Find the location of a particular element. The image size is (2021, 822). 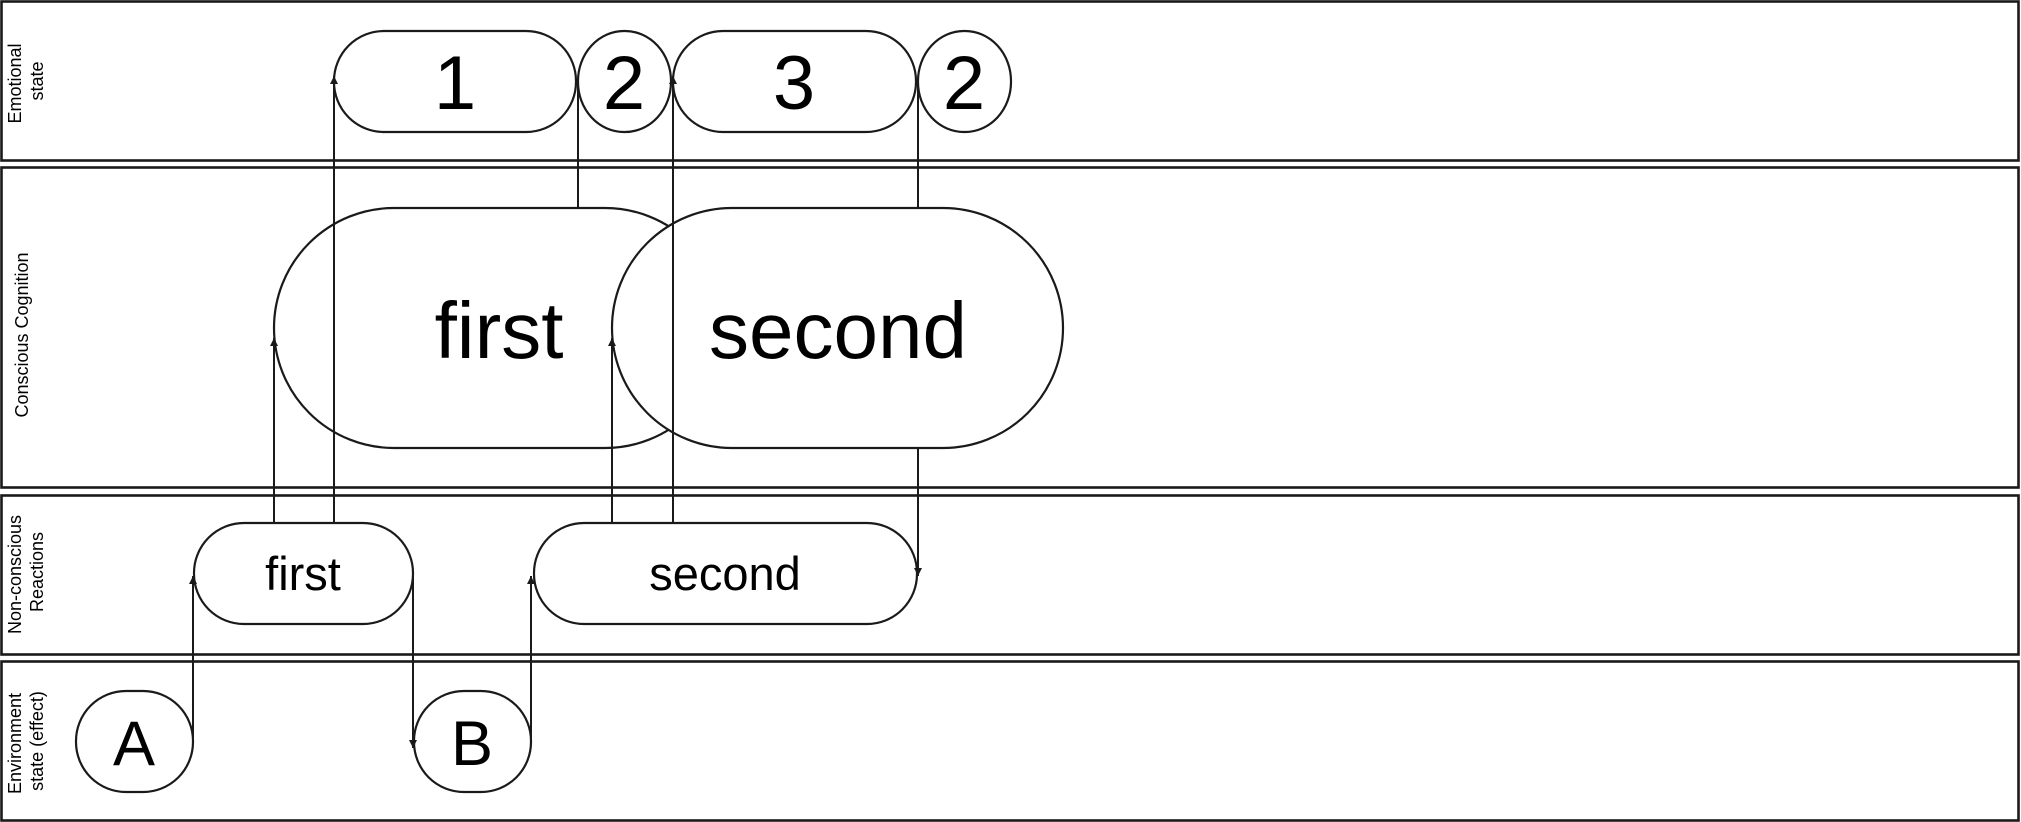

reaction-node-second-label: second is located at coordinates (725, 573).